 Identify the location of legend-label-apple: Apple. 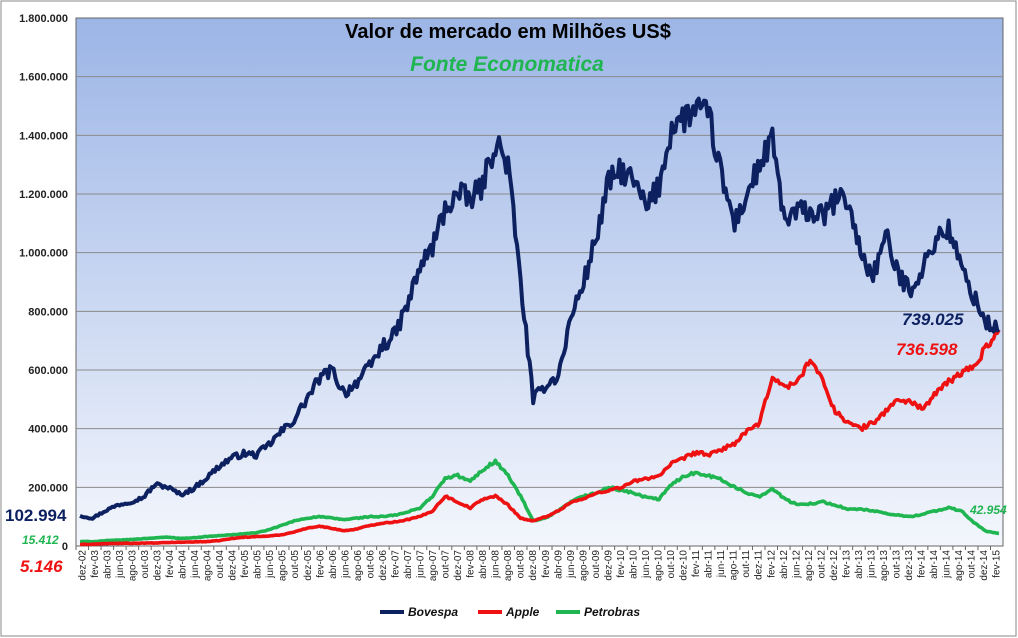
(522, 612).